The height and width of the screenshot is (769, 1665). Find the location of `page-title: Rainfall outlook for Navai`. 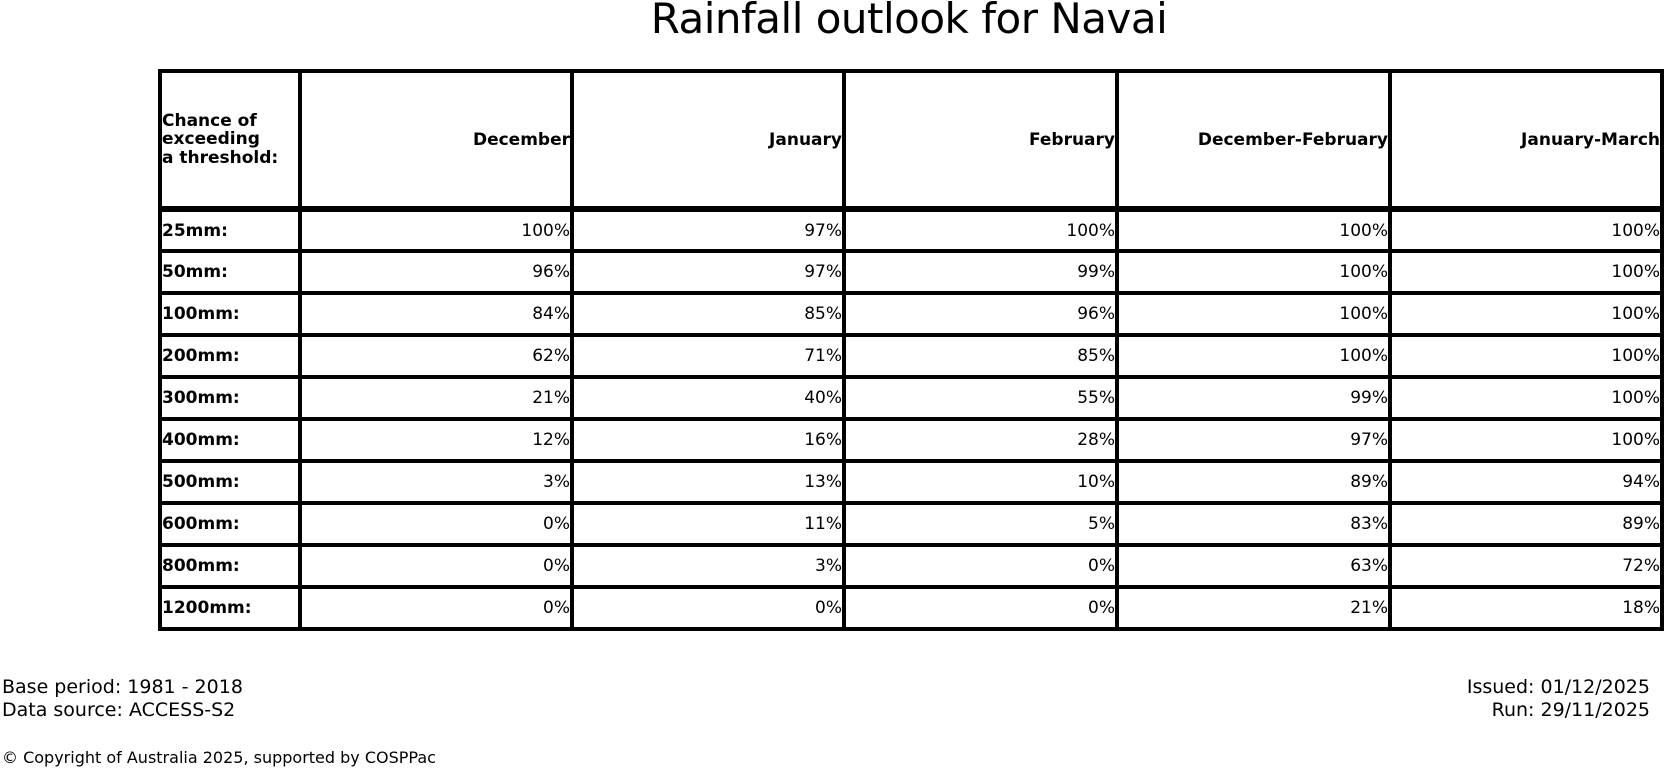

page-title: Rainfall outlook for Navai is located at coordinates (909, 21).